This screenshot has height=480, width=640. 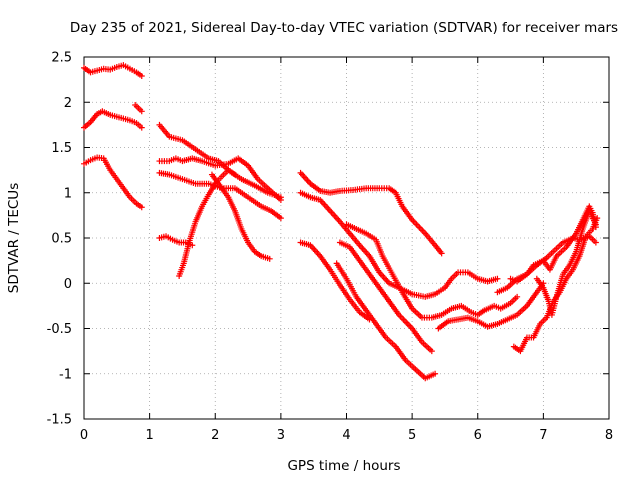 I want to click on series-s11, so click(x=371, y=213).